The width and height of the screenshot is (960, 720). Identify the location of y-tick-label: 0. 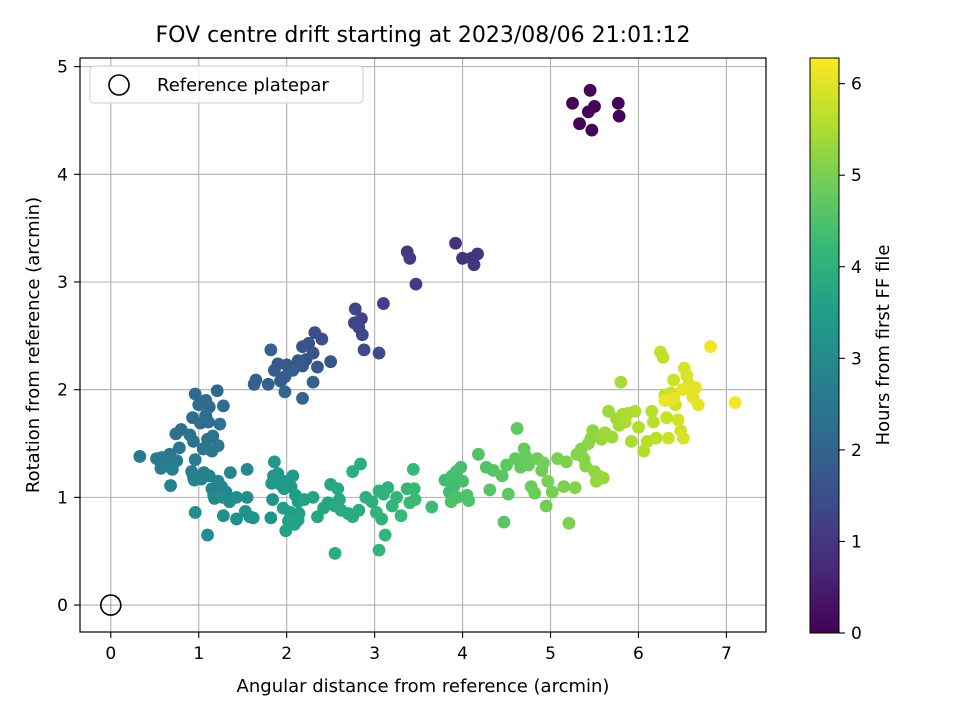
(62, 606).